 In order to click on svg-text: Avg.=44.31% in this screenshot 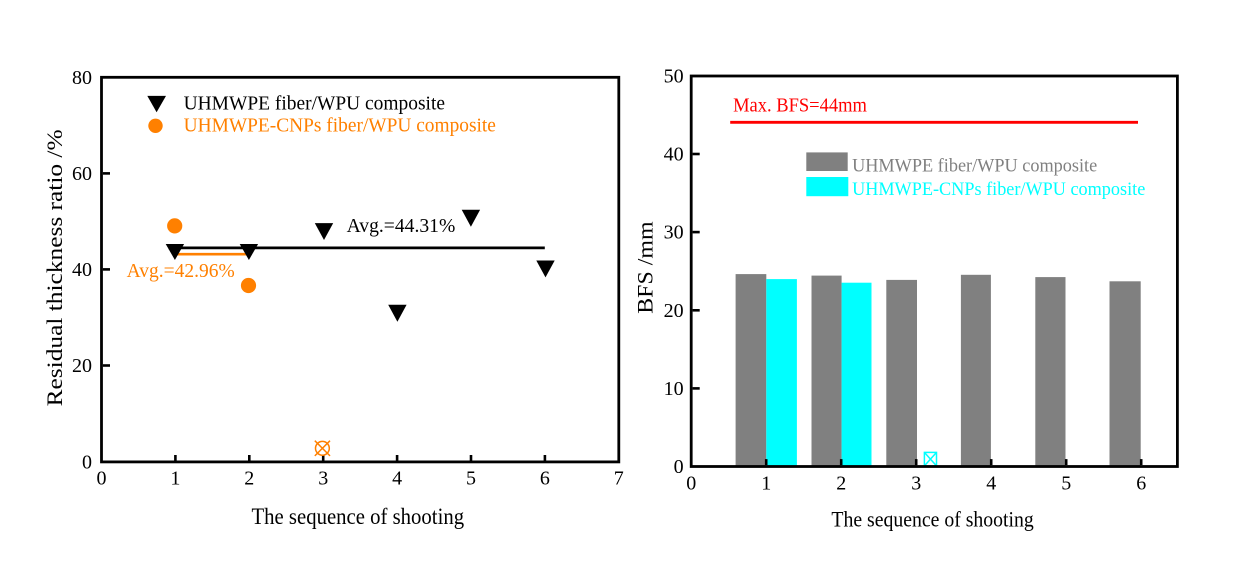, I will do `click(401, 226)`.